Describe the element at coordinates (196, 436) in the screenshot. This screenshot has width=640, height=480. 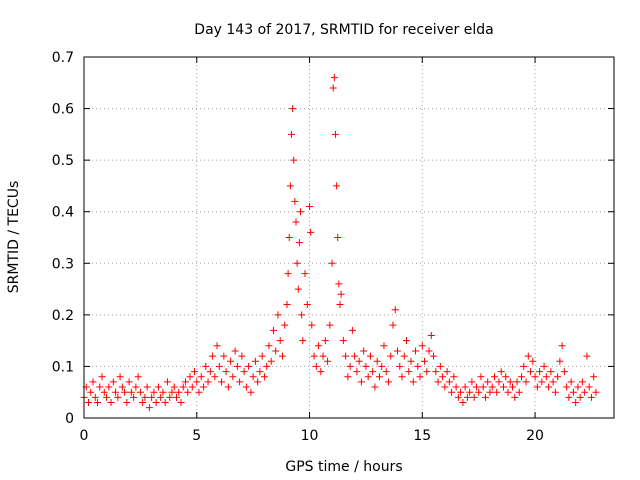
I see `x-tick-label: 5` at that location.